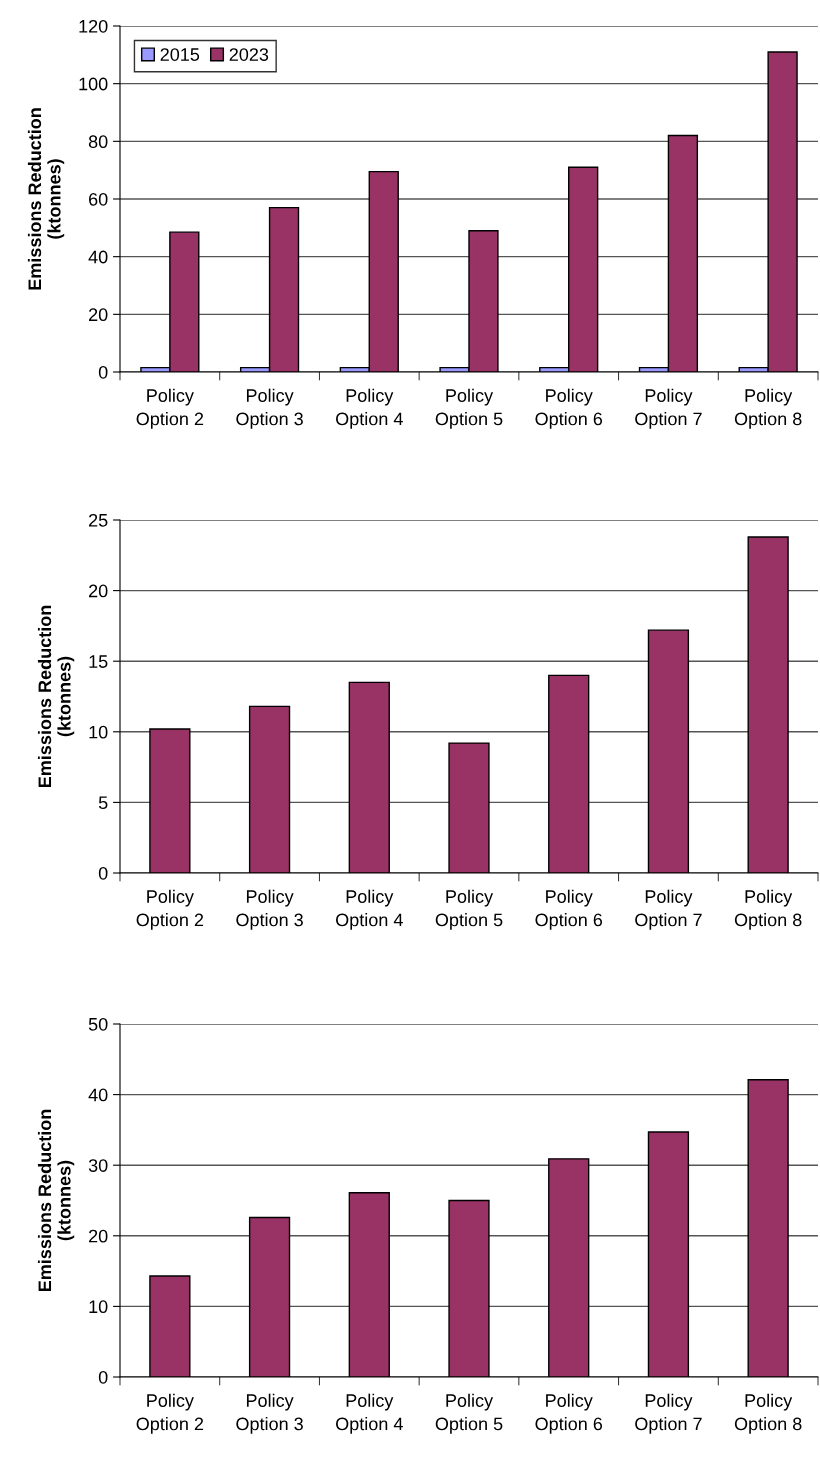 The height and width of the screenshot is (1472, 820). What do you see at coordinates (98, 142) in the screenshot?
I see `y-tick-label: 80` at bounding box center [98, 142].